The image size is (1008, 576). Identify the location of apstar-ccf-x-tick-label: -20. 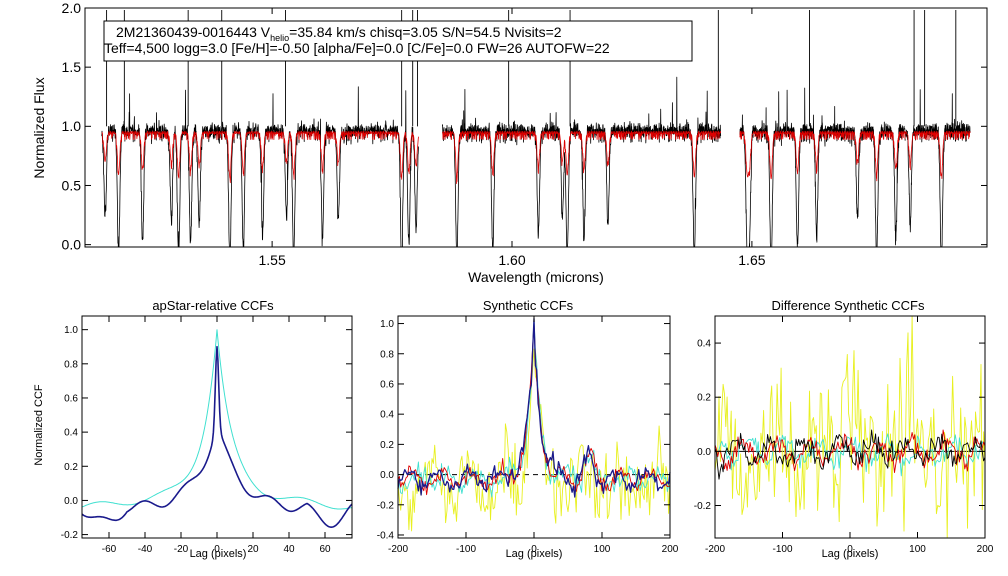
(181, 549).